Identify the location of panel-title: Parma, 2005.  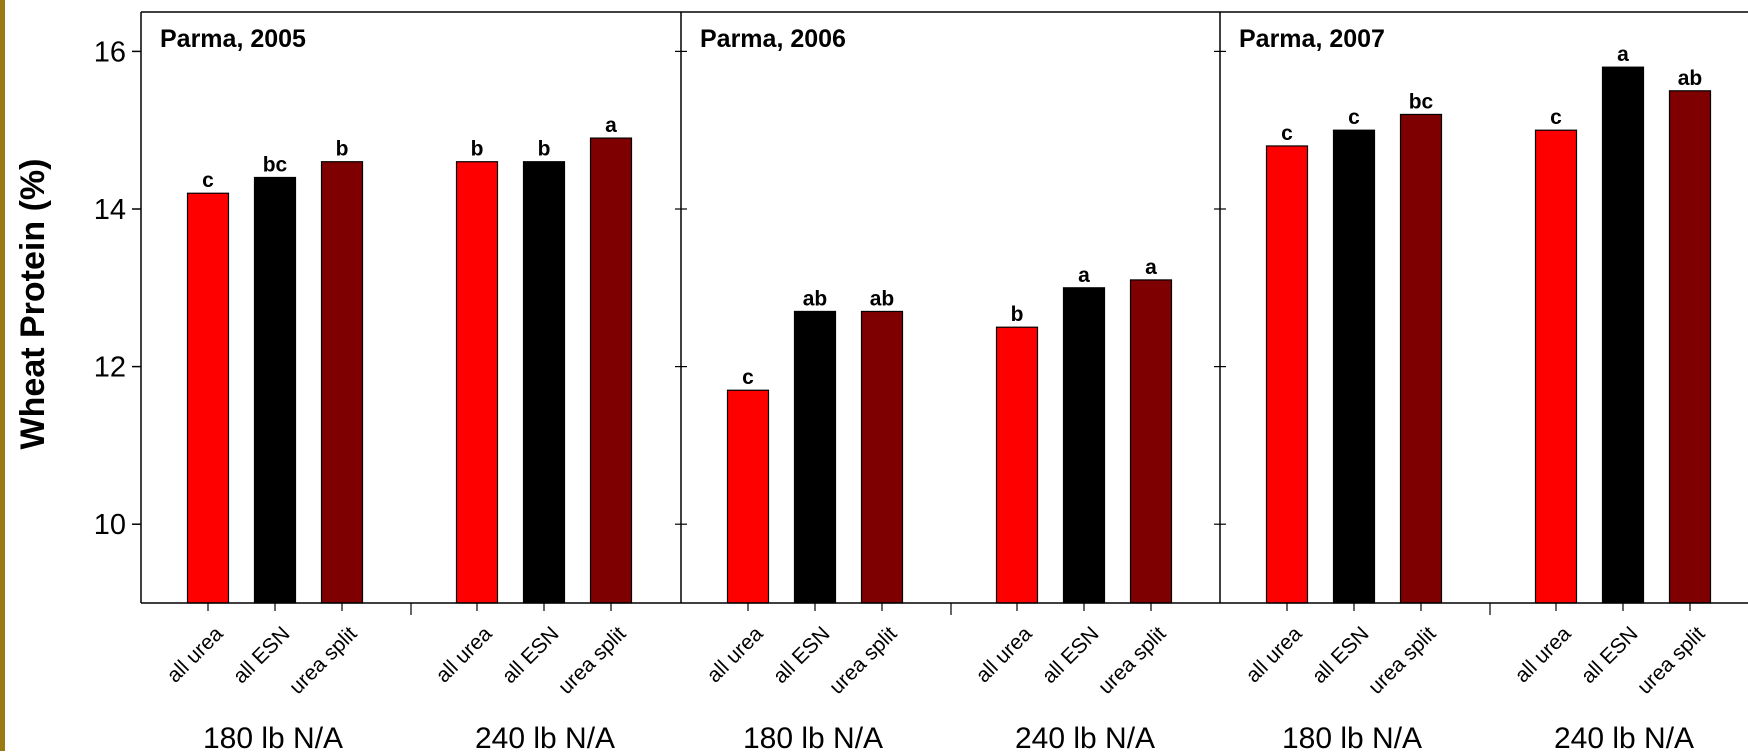
(233, 39).